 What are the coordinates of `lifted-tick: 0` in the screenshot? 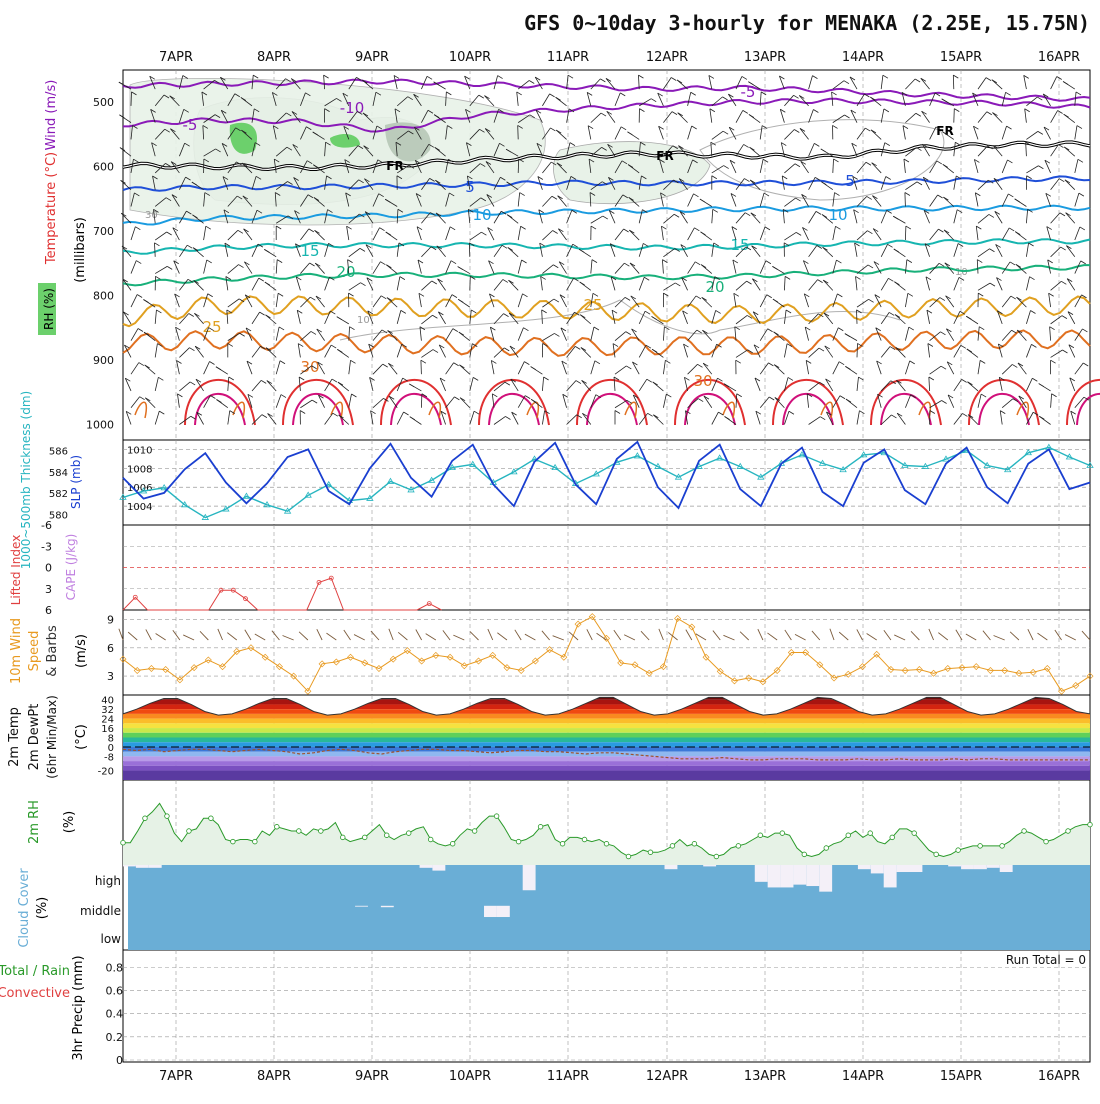 It's located at (48, 568).